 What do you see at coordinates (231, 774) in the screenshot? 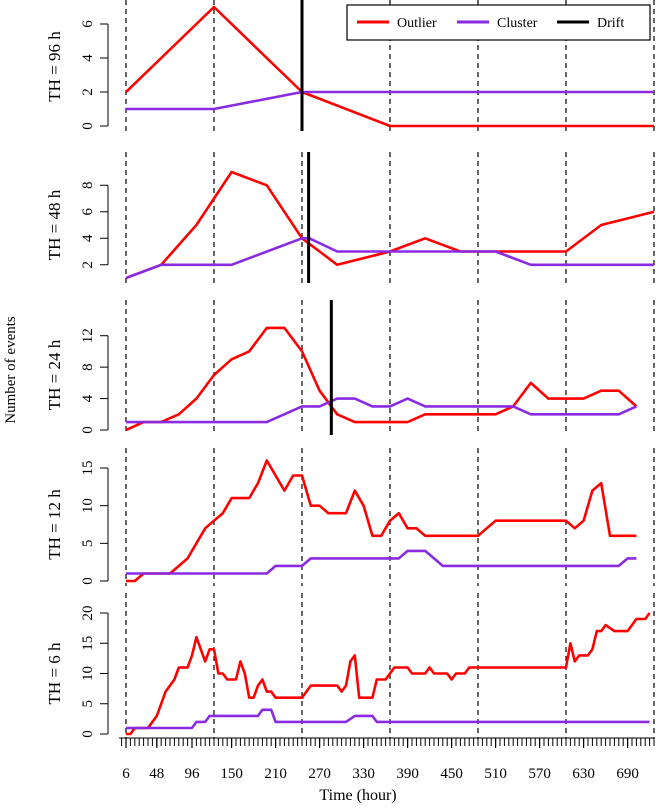
I see `x-tick-label: 150` at bounding box center [231, 774].